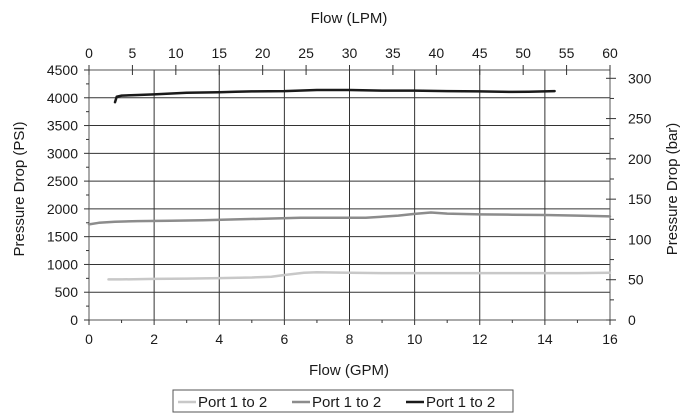 The height and width of the screenshot is (413, 688). I want to click on y-left-tick-label-4500: 4500, so click(62, 70).